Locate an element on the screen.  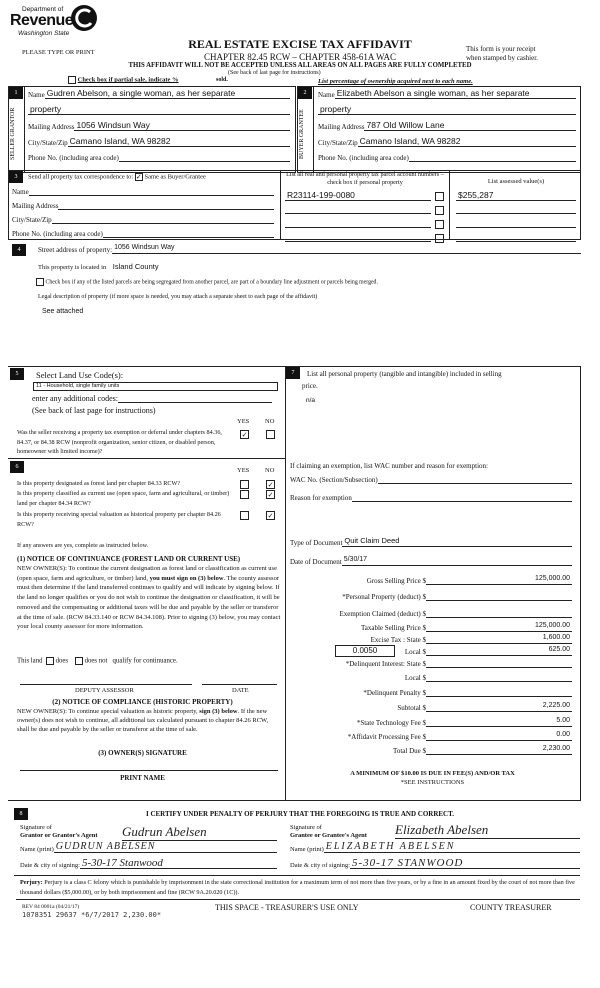
partial-sale-checkbox is located at coordinates (72, 80).